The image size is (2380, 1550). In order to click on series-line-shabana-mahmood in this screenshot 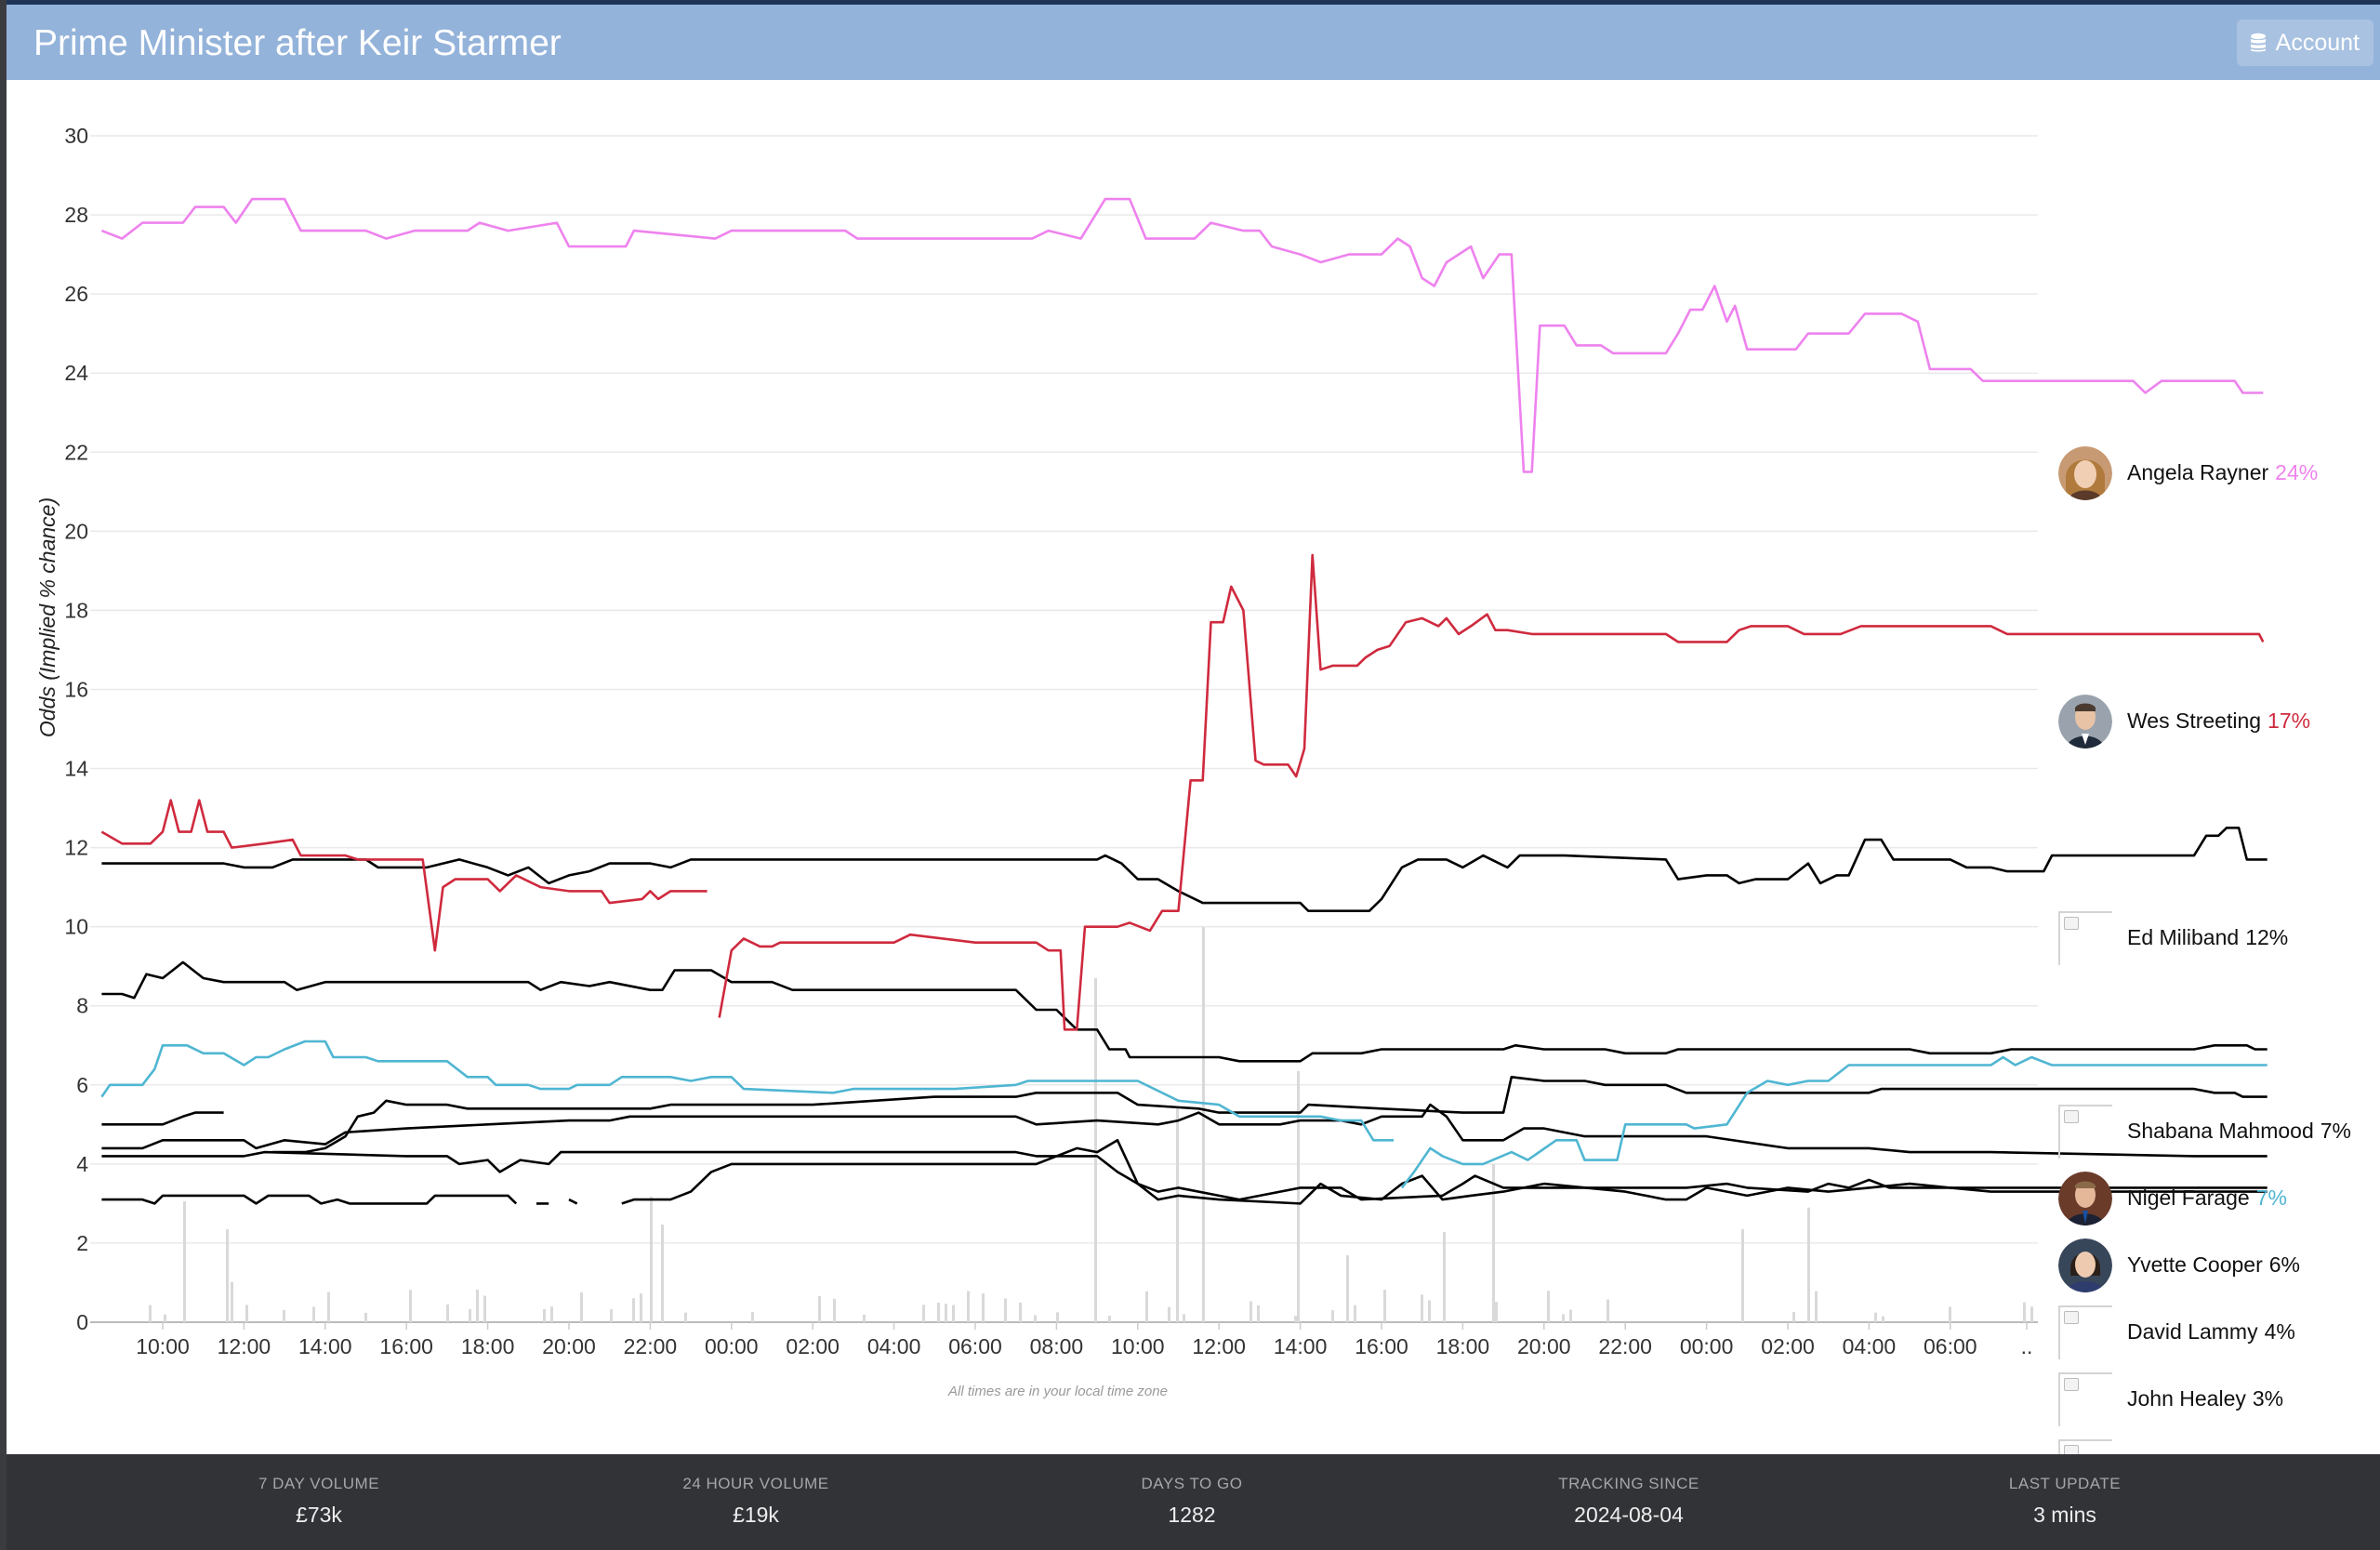, I will do `click(1184, 1011)`.